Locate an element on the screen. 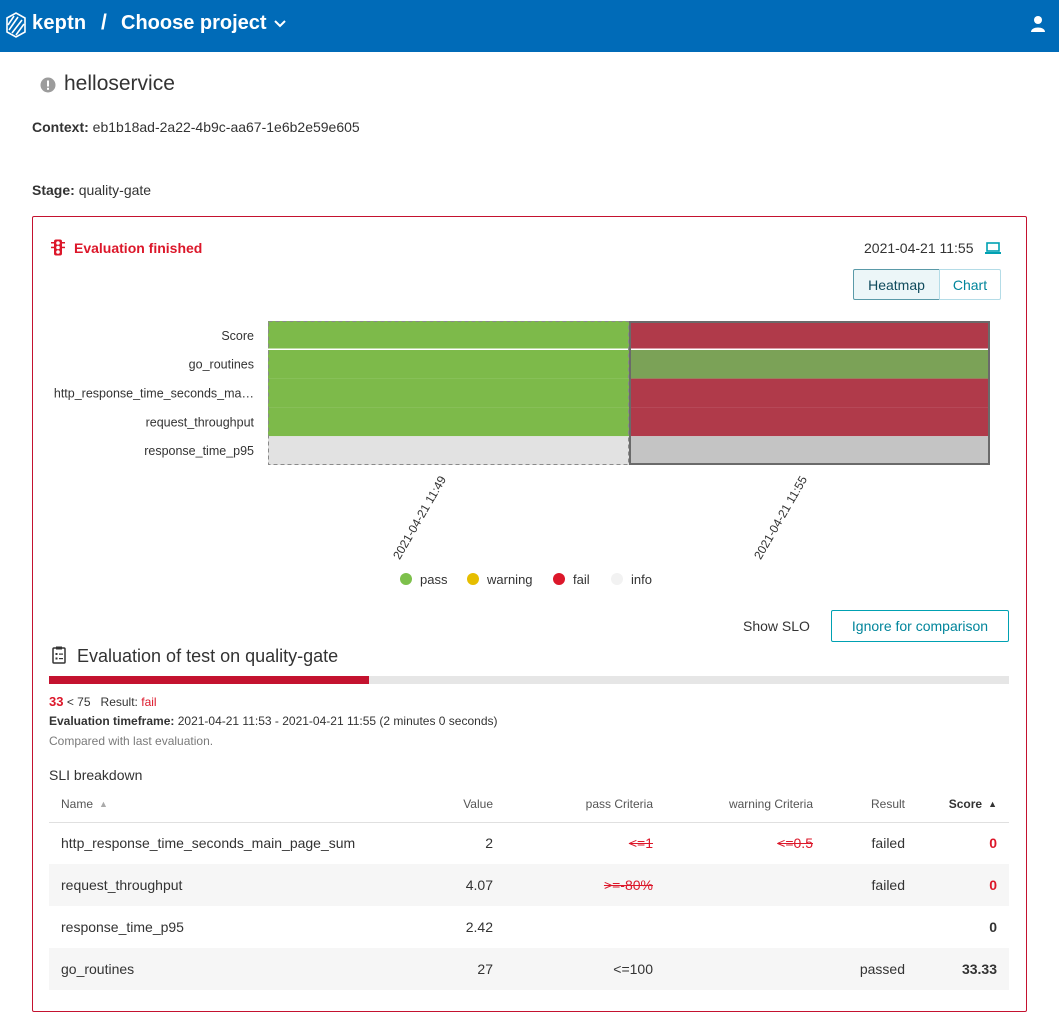 Image resolution: width=1059 pixels, height=1017 pixels. table-row: request_throughput 4.07 >=-80% failed 0 is located at coordinates (529, 885).